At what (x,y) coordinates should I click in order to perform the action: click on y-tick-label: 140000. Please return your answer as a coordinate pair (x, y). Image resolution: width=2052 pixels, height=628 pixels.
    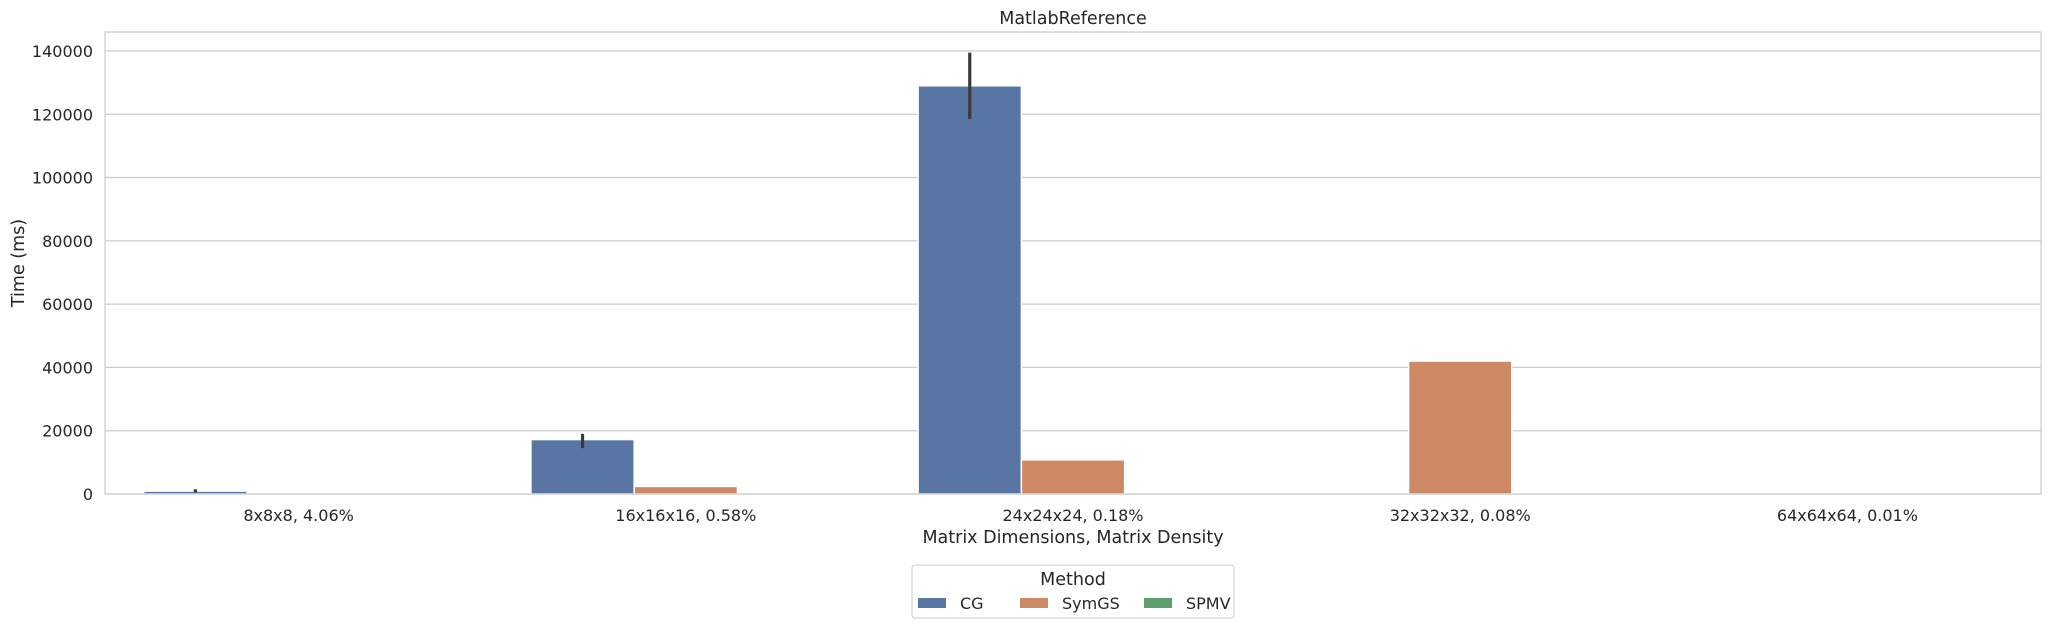
    Looking at the image, I should click on (62, 51).